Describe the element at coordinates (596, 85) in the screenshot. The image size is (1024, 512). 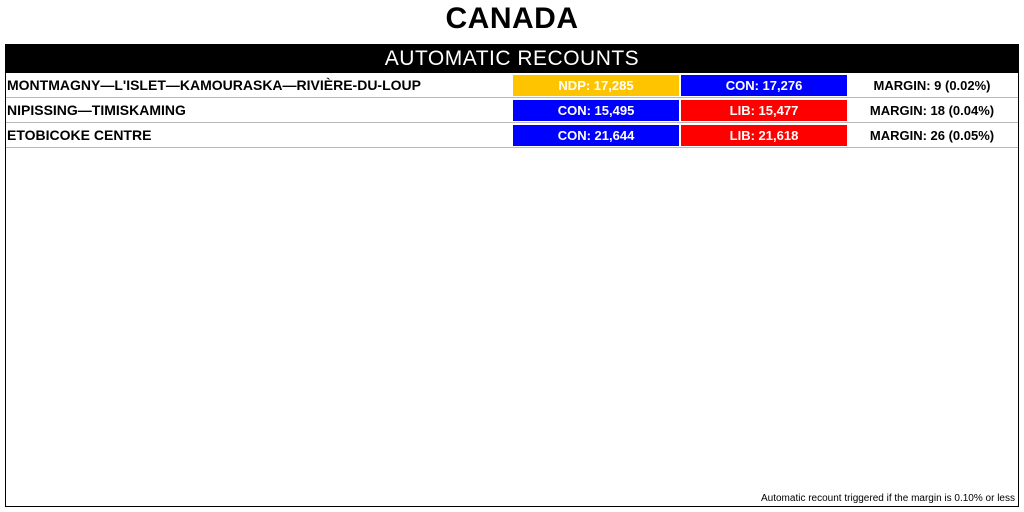
I see `first-place-cell: NDP: 17,285` at that location.